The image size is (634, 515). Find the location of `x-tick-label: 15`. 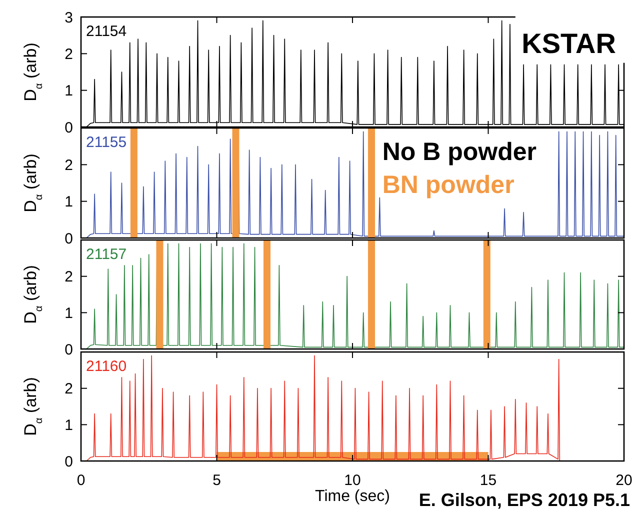

x-tick-label: 15 is located at coordinates (488, 480).